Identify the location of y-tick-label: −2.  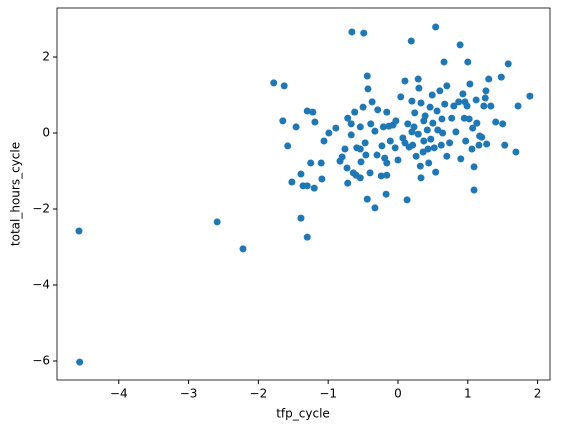
(41, 209).